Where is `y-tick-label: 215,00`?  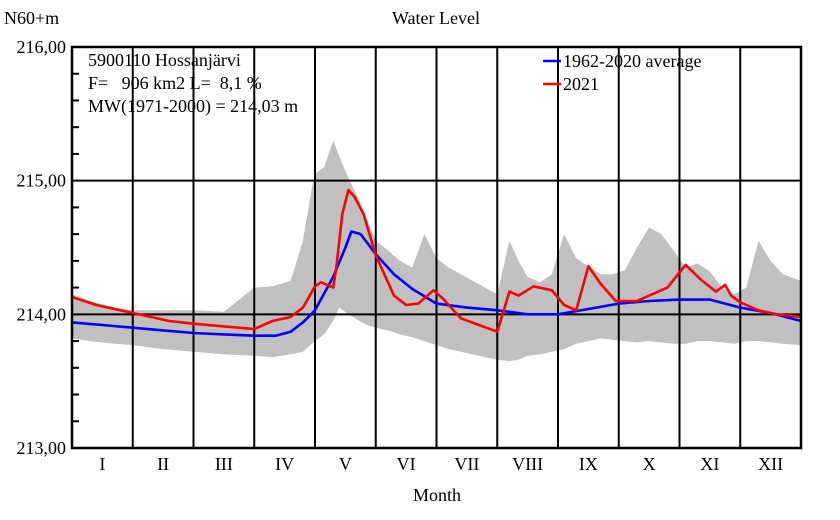 y-tick-label: 215,00 is located at coordinates (42, 181).